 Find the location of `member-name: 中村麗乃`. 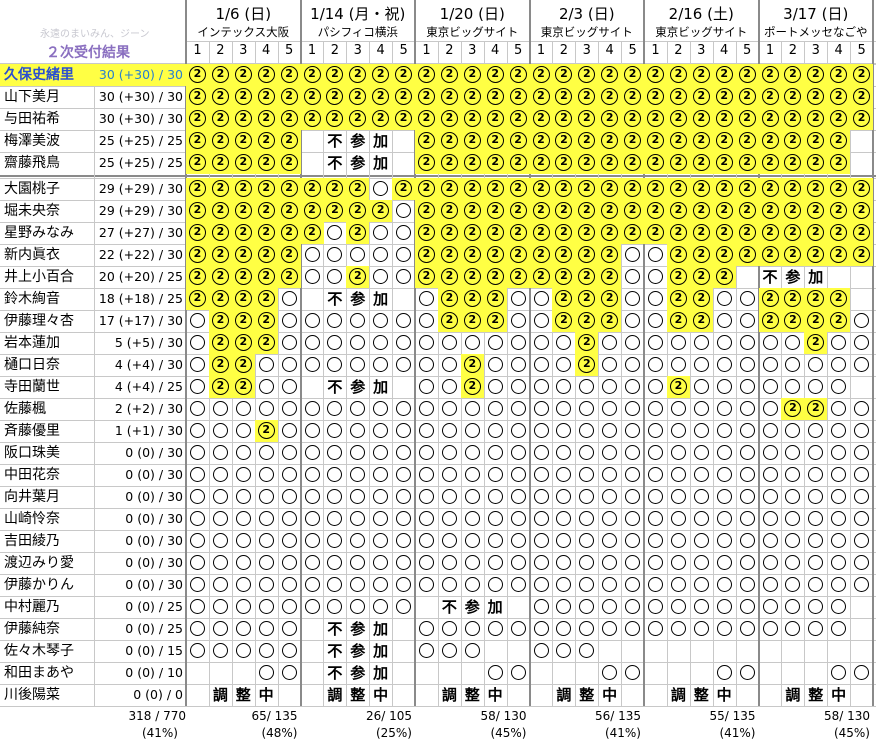

member-name: 中村麗乃 is located at coordinates (32, 607).